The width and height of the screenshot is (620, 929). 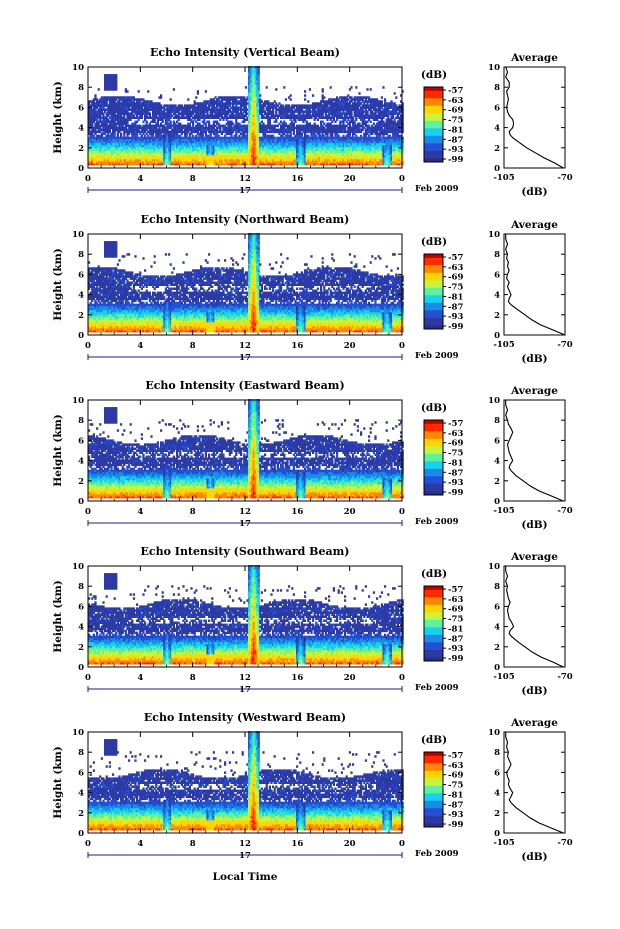 I want to click on y-tick-label: 10, so click(x=78, y=235).